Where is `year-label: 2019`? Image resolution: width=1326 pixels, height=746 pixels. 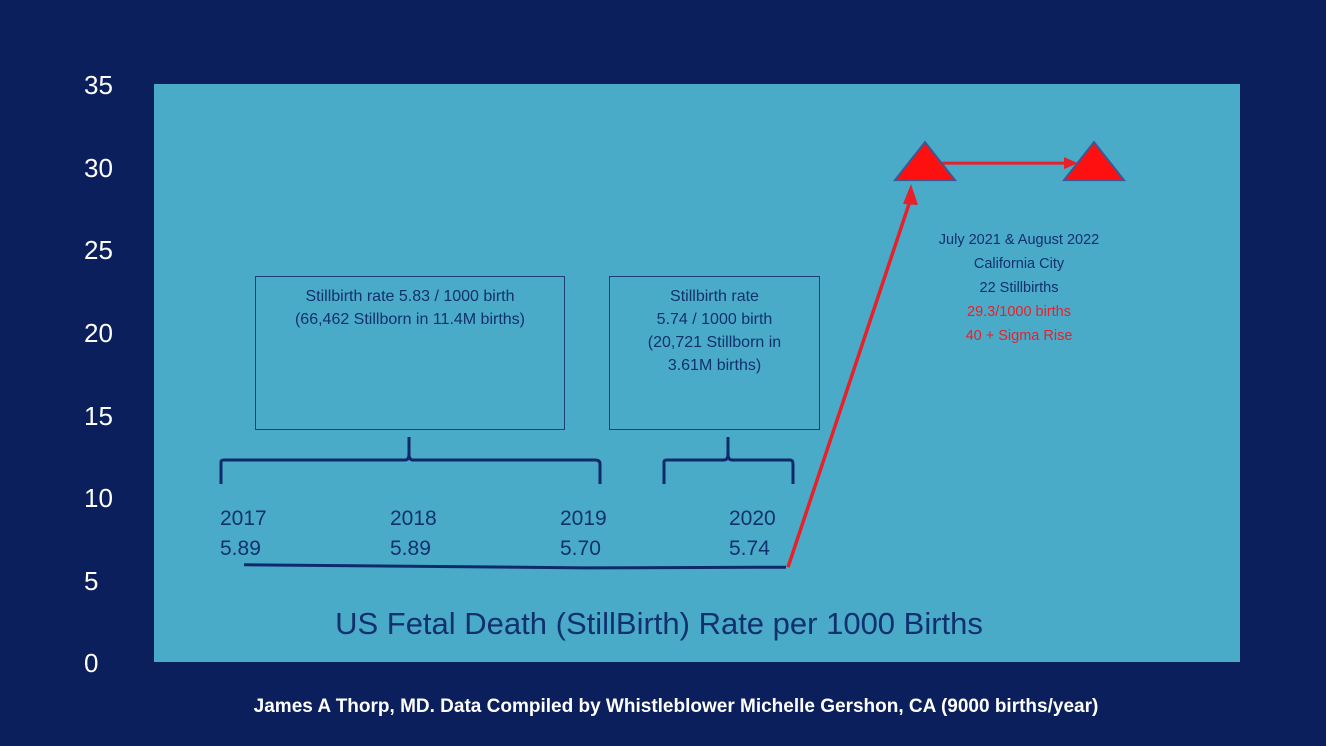
year-label: 2019 is located at coordinates (583, 518).